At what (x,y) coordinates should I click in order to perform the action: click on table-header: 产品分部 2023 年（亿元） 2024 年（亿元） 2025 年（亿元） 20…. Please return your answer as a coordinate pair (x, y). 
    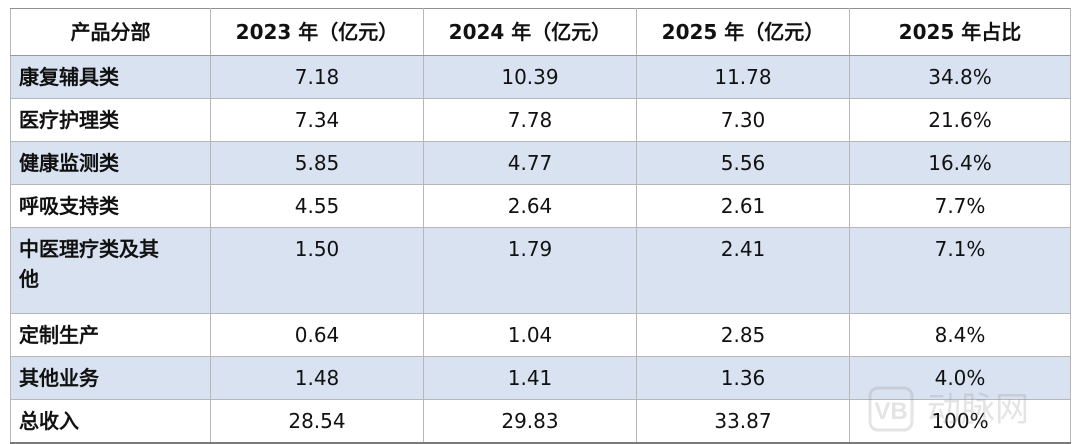
    Looking at the image, I should click on (540, 32).